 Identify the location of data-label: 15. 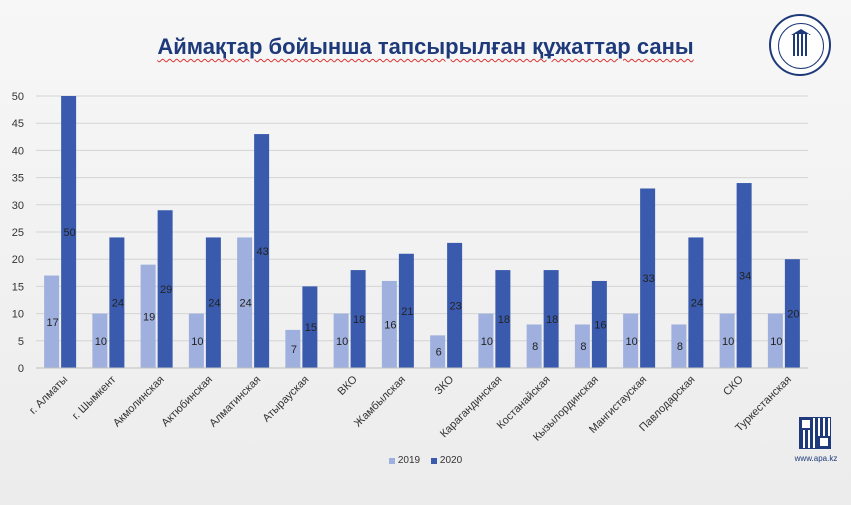
(311, 328).